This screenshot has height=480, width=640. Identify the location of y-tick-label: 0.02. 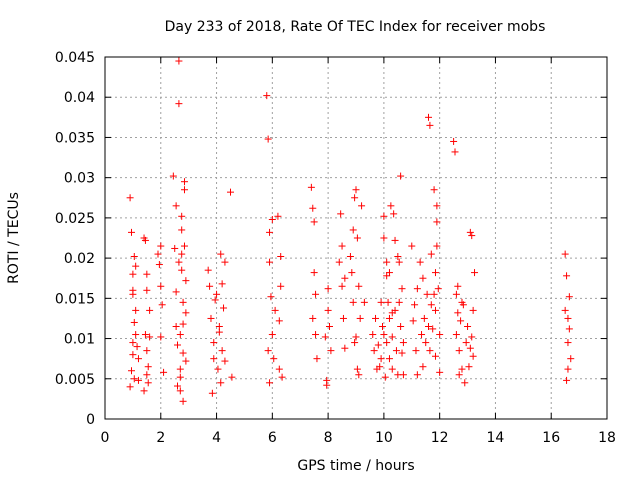
(79, 259).